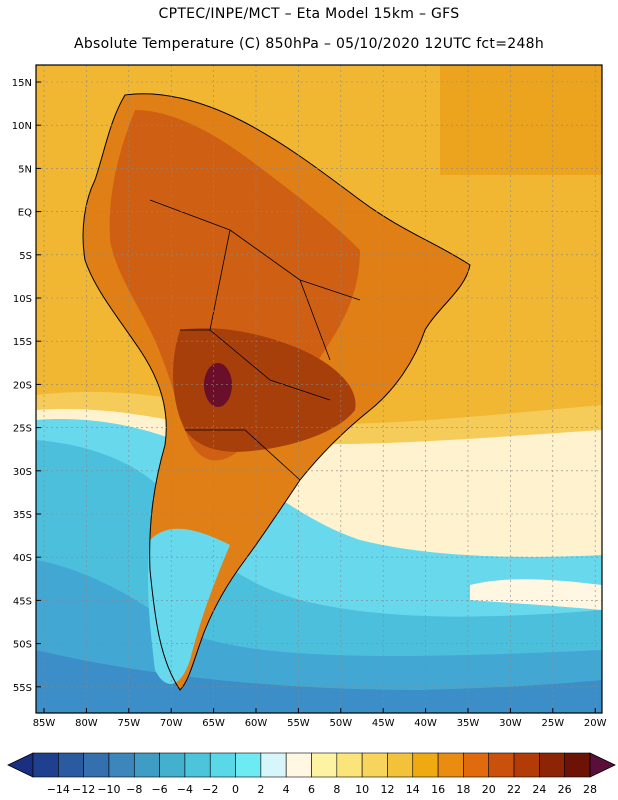 The height and width of the screenshot is (800, 618). I want to click on colorbar-tick-label: 0, so click(235, 789).